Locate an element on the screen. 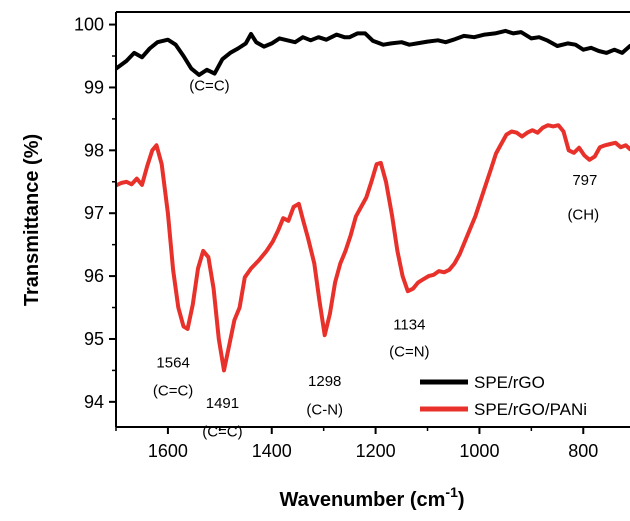 Image resolution: width=630 pixels, height=521 pixels. annotation-label: (C=N) is located at coordinates (409, 352).